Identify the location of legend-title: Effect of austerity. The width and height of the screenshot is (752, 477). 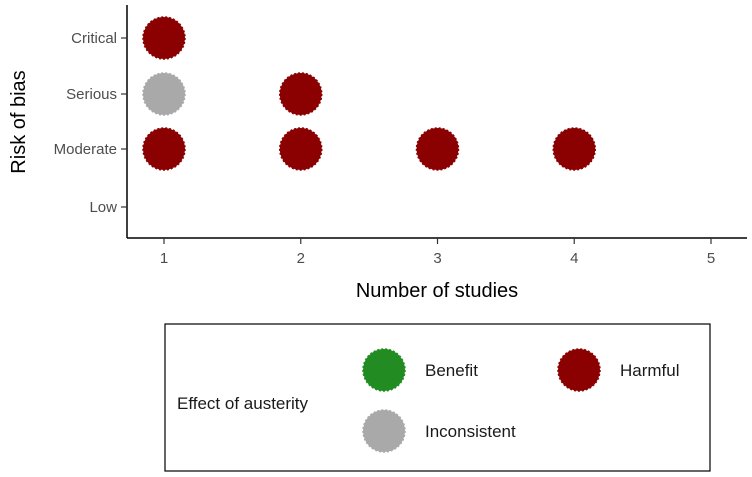
(243, 403).